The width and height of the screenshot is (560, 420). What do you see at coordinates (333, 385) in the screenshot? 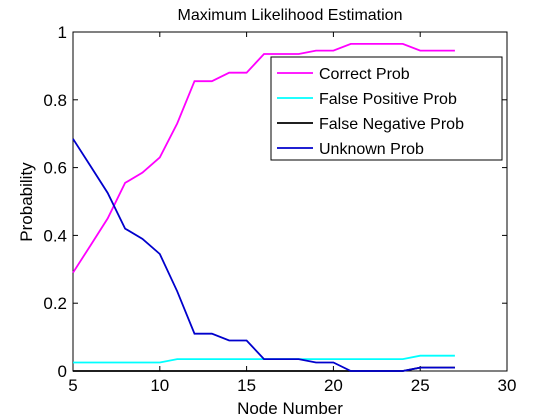
I see `x-tick-label: 20` at bounding box center [333, 385].